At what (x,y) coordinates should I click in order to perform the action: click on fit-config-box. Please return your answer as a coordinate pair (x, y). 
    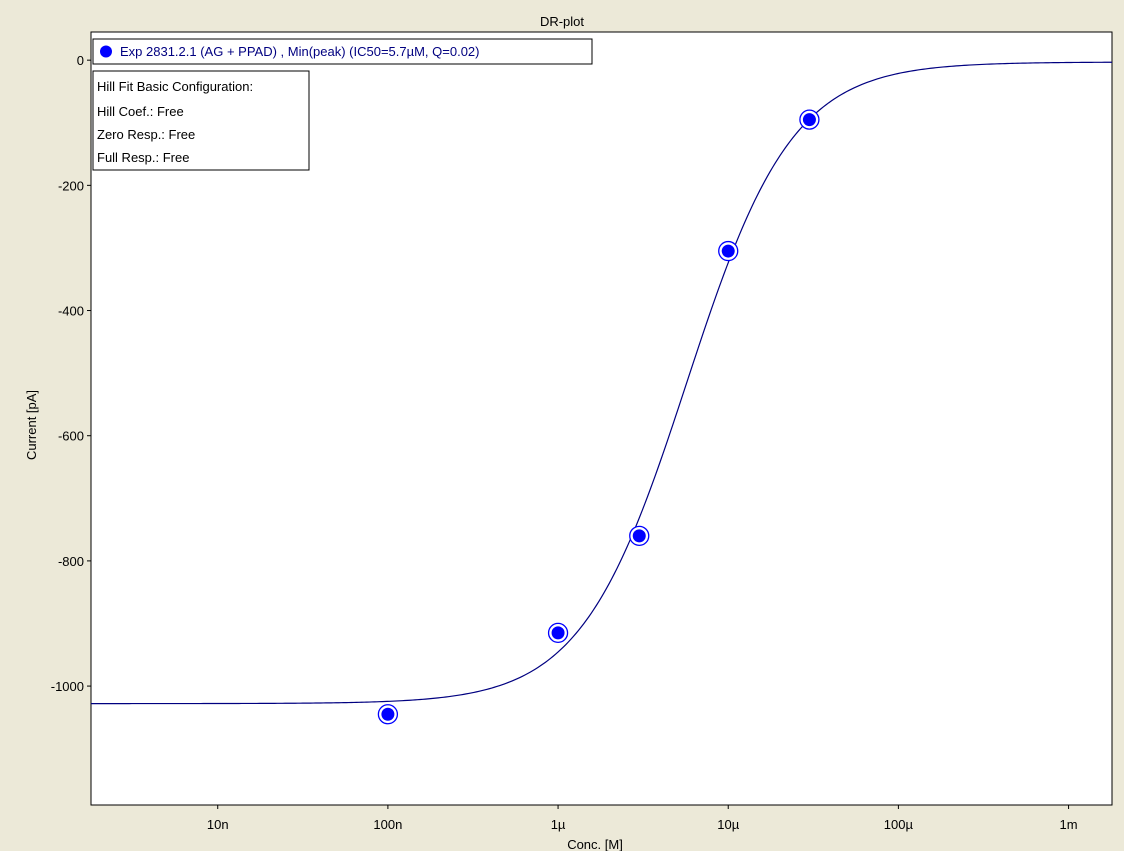
    Looking at the image, I should click on (201, 120).